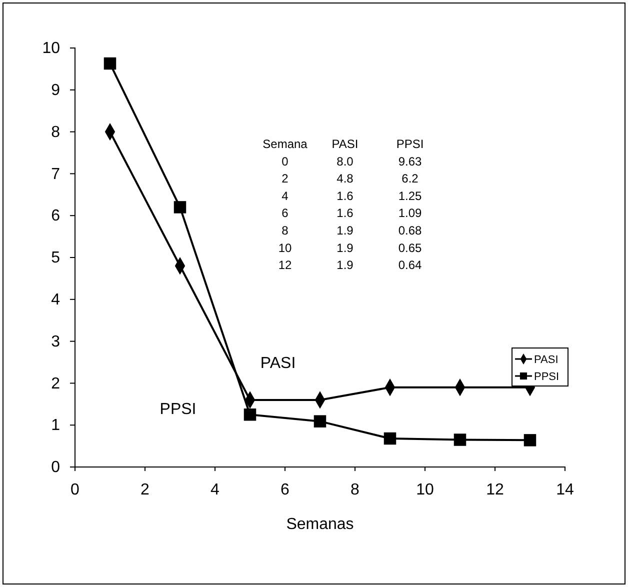  Describe the element at coordinates (55, 132) in the screenshot. I see `y-tick-label: 8` at that location.